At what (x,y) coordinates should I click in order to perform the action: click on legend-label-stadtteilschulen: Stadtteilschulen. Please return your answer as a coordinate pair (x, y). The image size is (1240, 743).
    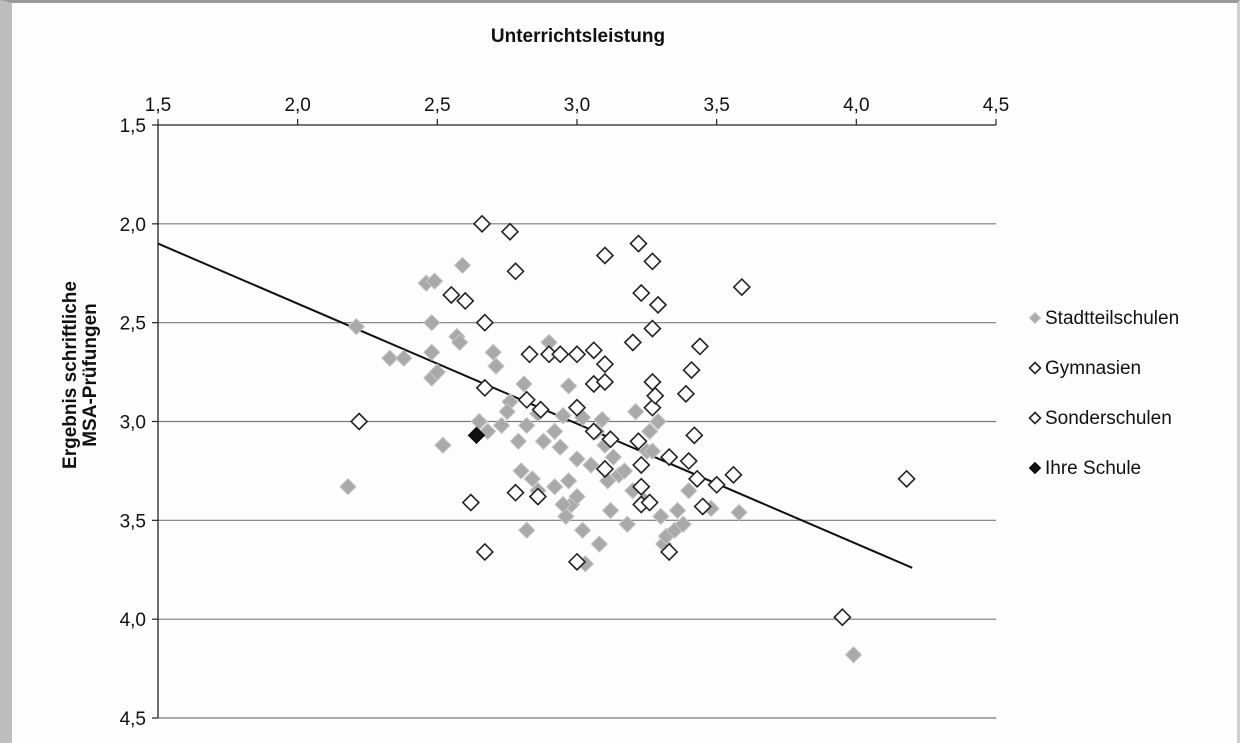
    Looking at the image, I should click on (1112, 318).